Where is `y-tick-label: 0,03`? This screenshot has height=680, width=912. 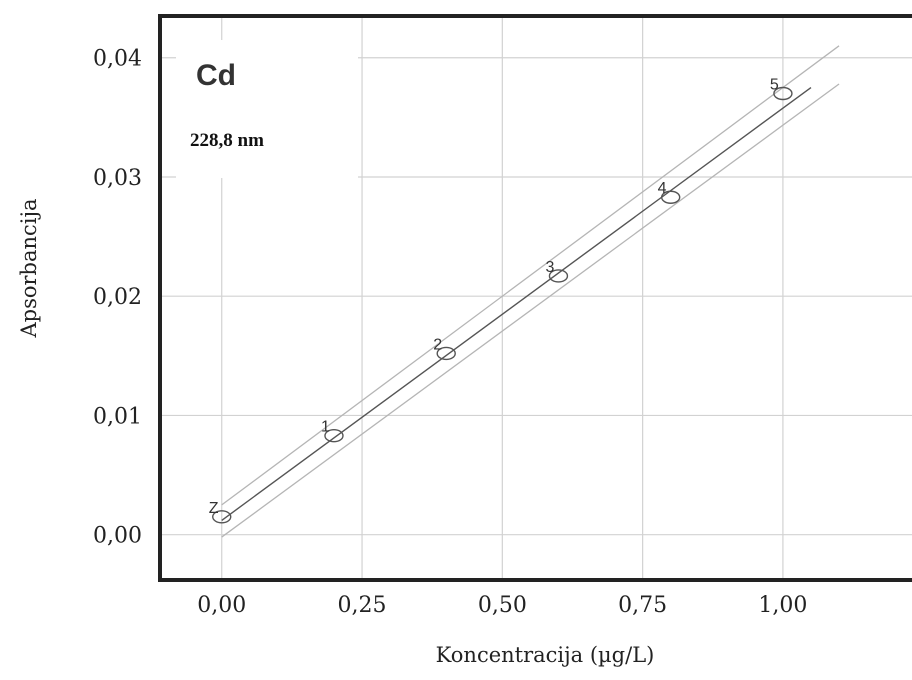 y-tick-label: 0,03 is located at coordinates (117, 178).